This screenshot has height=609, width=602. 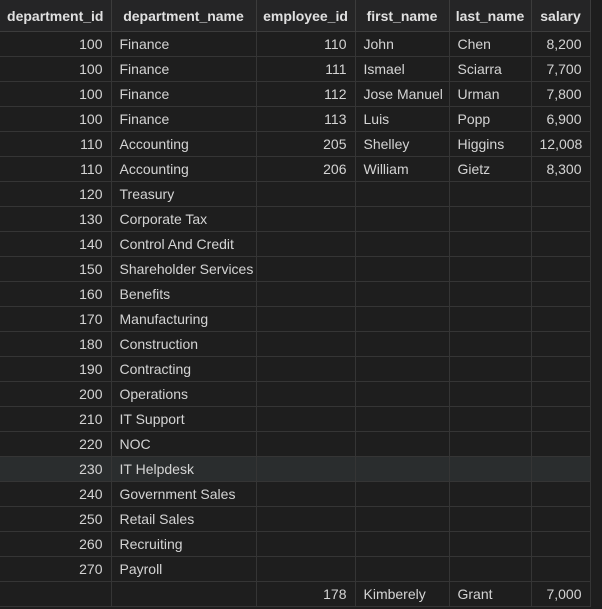 I want to click on cell-first-name: Shelley, so click(x=402, y=144).